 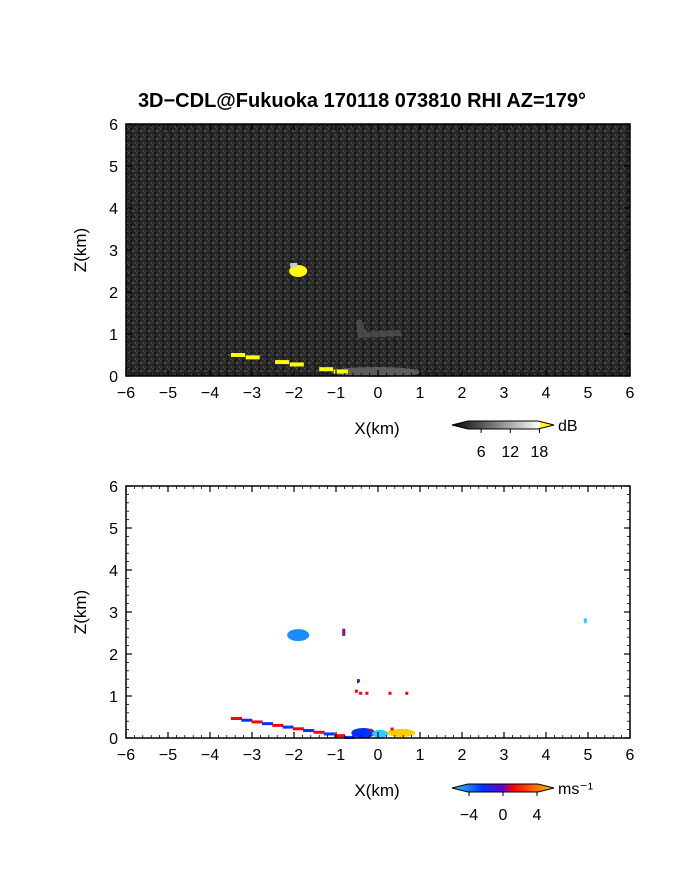 What do you see at coordinates (168, 393) in the screenshot?
I see `x-tick-label-reflectivity: −5` at bounding box center [168, 393].